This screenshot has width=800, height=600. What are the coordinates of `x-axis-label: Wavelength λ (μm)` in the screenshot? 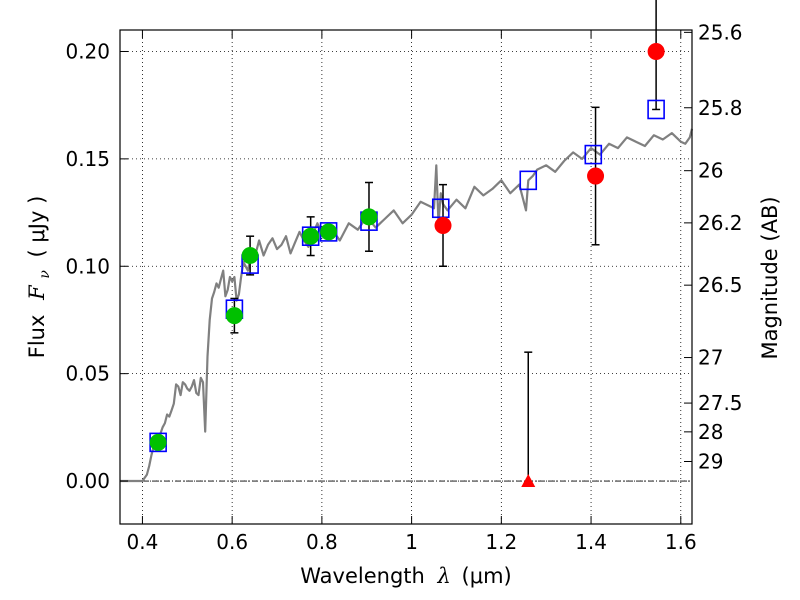 It's located at (405, 576).